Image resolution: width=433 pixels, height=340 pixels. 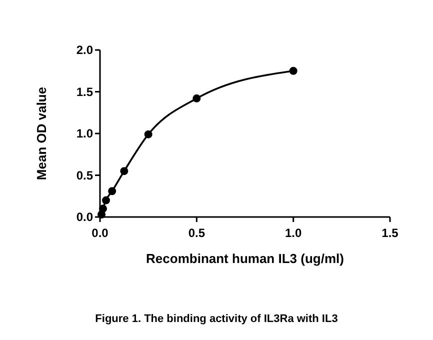 I want to click on y-tick-label: 1.0, so click(x=85, y=133).